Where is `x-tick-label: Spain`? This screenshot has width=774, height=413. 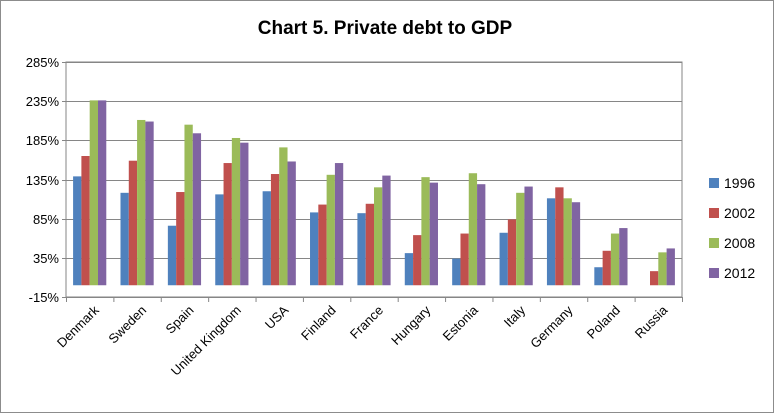 x-tick-label: Spain is located at coordinates (179, 320).